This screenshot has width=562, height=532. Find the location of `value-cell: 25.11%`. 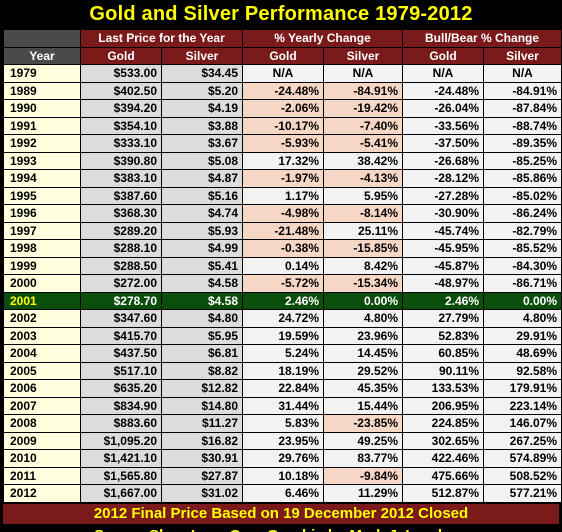

value-cell: 25.11% is located at coordinates (363, 230).